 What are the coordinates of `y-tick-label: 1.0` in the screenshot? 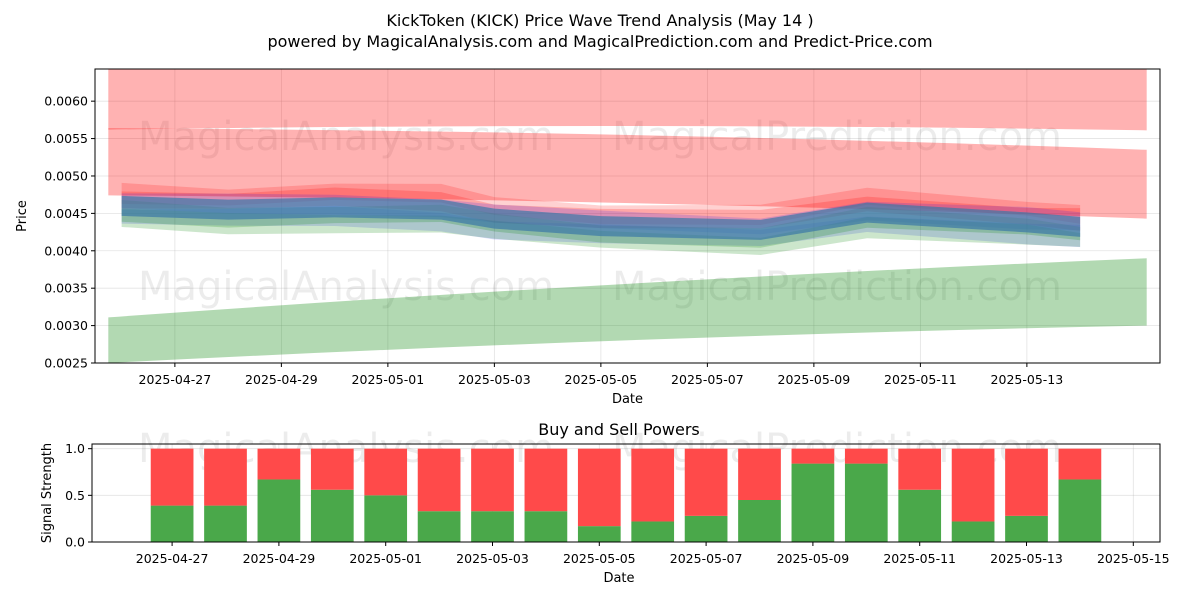 It's located at (75, 448).